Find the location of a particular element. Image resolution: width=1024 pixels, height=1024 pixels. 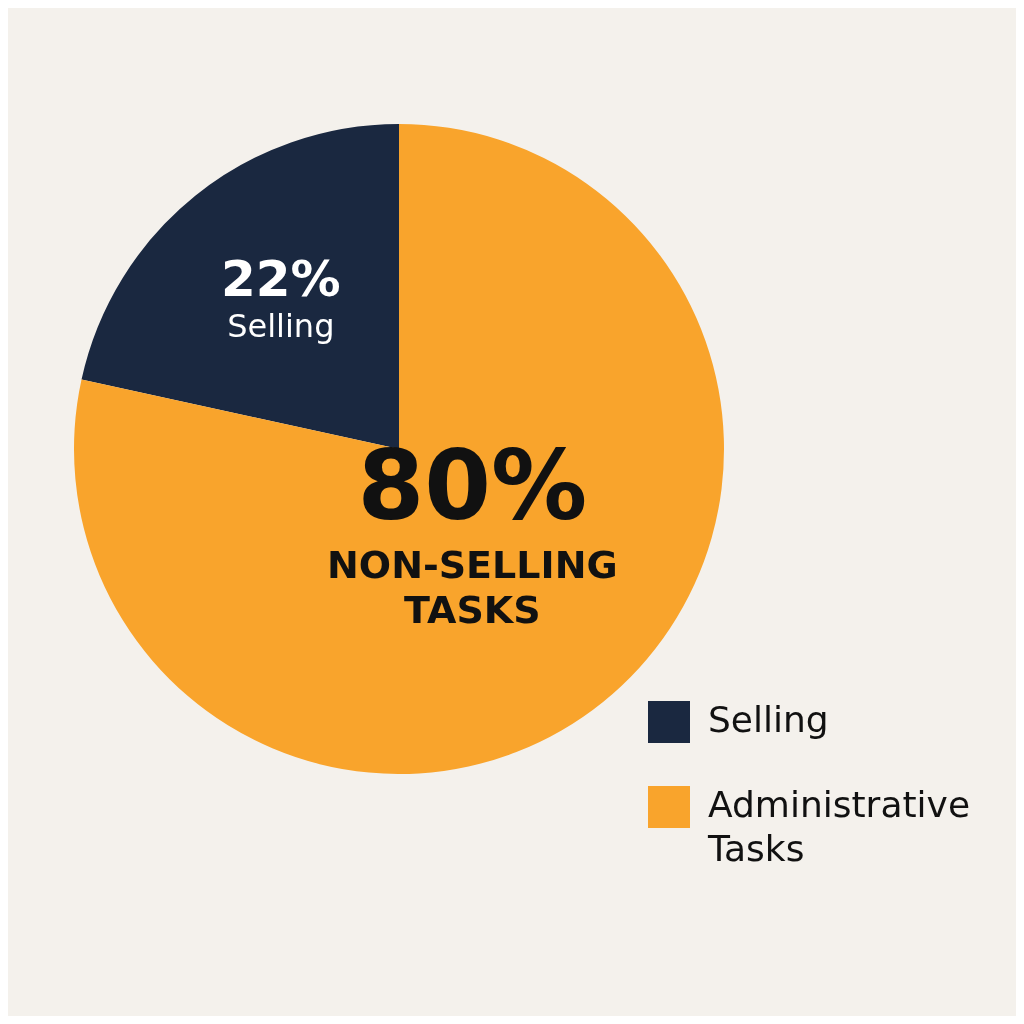

data-label: 22% Selling is located at coordinates (280, 297).